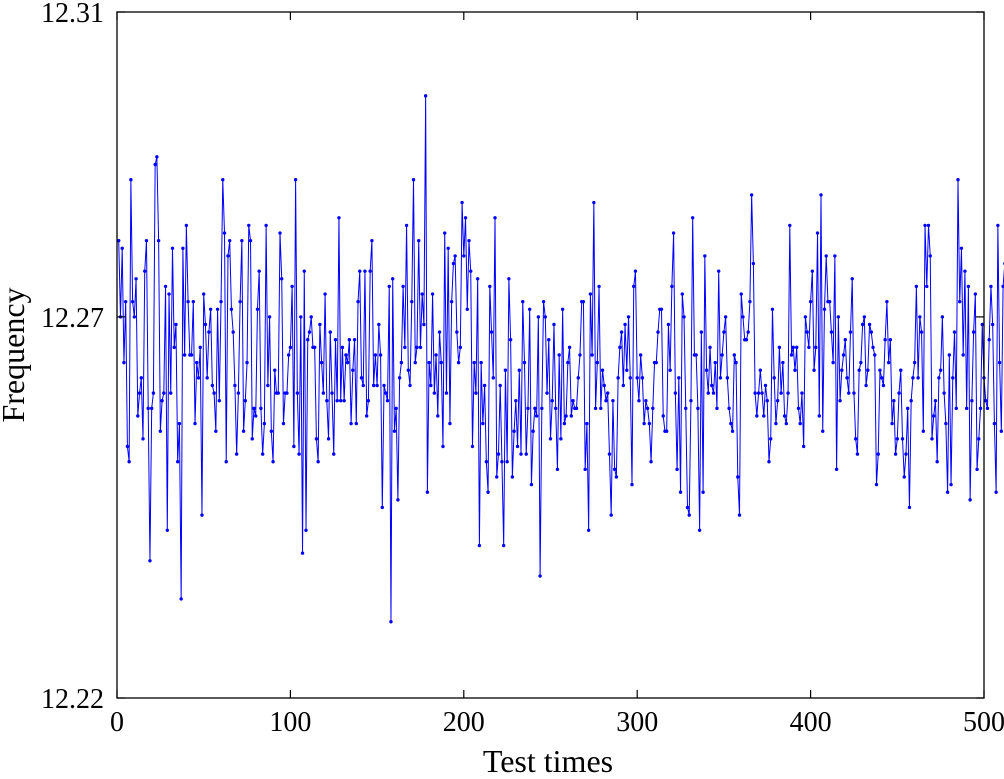 The height and width of the screenshot is (779, 1004). What do you see at coordinates (464, 722) in the screenshot?
I see `x-tick-label: 200` at bounding box center [464, 722].